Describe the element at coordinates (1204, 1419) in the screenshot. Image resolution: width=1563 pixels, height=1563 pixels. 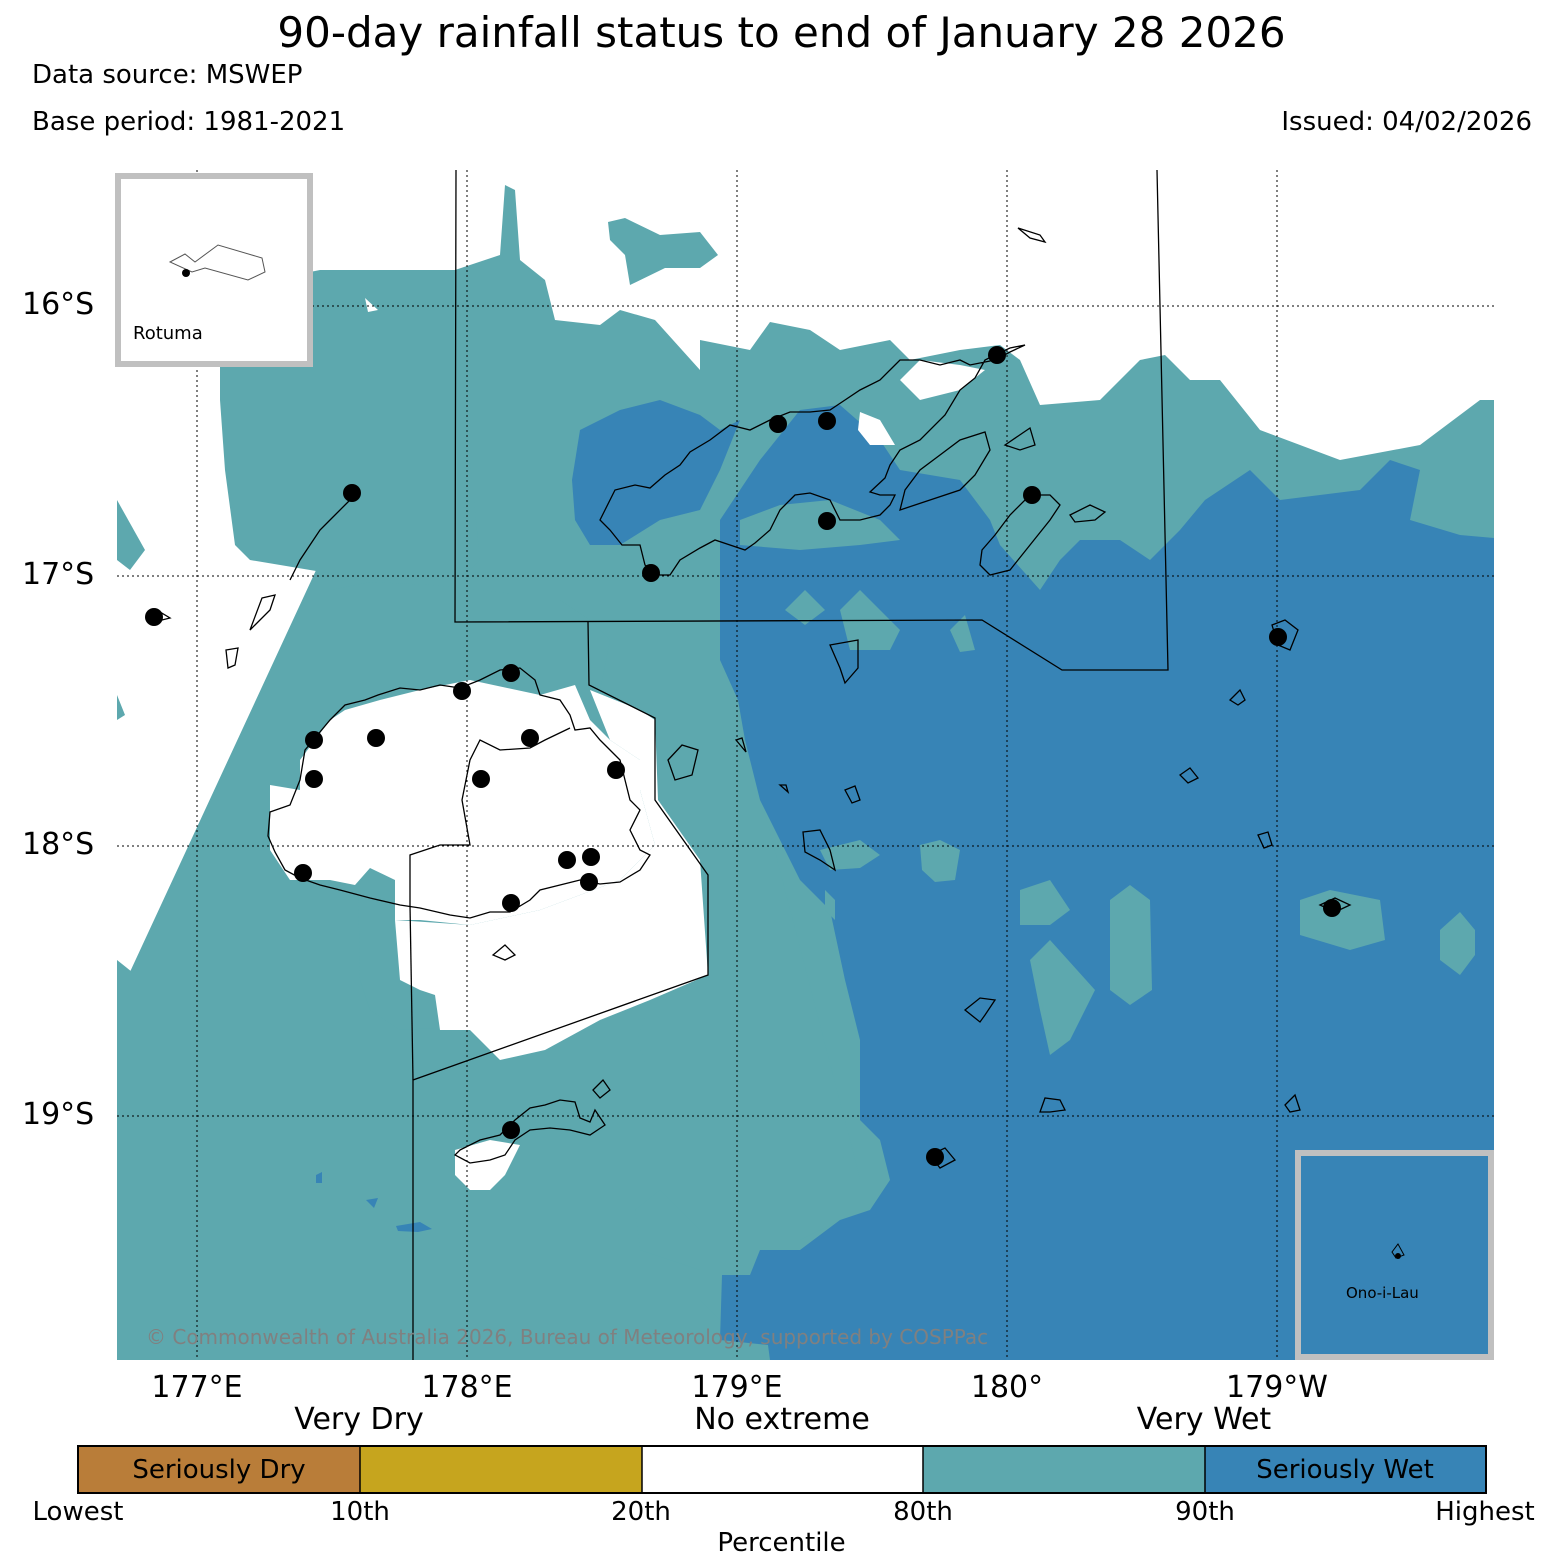
I see `legend-very-wet-label: Very Wet` at that location.